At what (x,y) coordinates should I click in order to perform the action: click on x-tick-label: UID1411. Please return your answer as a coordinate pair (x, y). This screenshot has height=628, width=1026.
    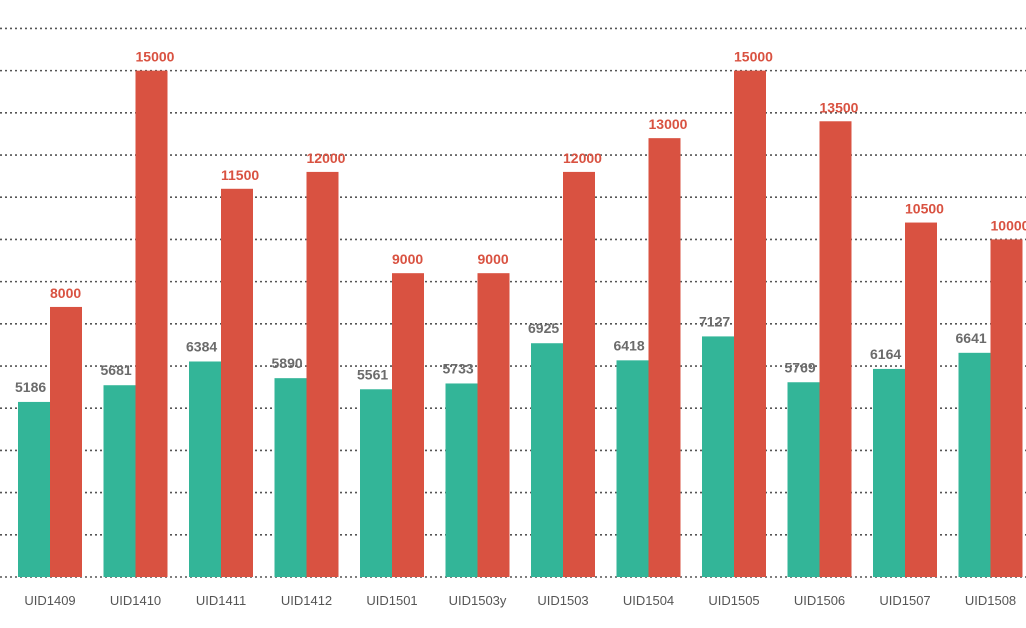
    Looking at the image, I should click on (221, 600).